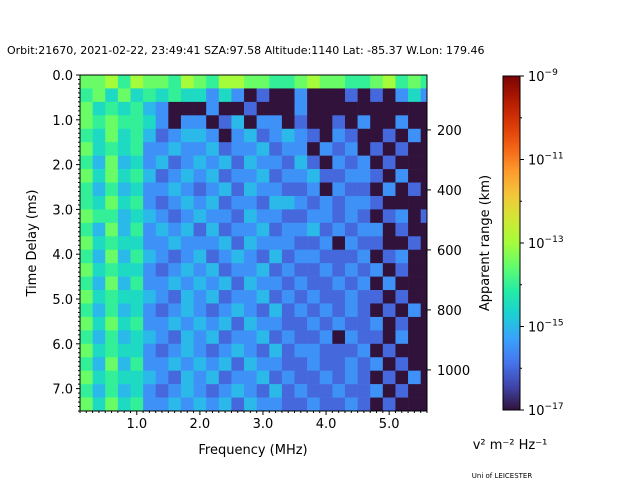 The width and height of the screenshot is (640, 484). What do you see at coordinates (485, 243) in the screenshot?
I see `y-axis-right-label: Apparent range (km)` at bounding box center [485, 243].